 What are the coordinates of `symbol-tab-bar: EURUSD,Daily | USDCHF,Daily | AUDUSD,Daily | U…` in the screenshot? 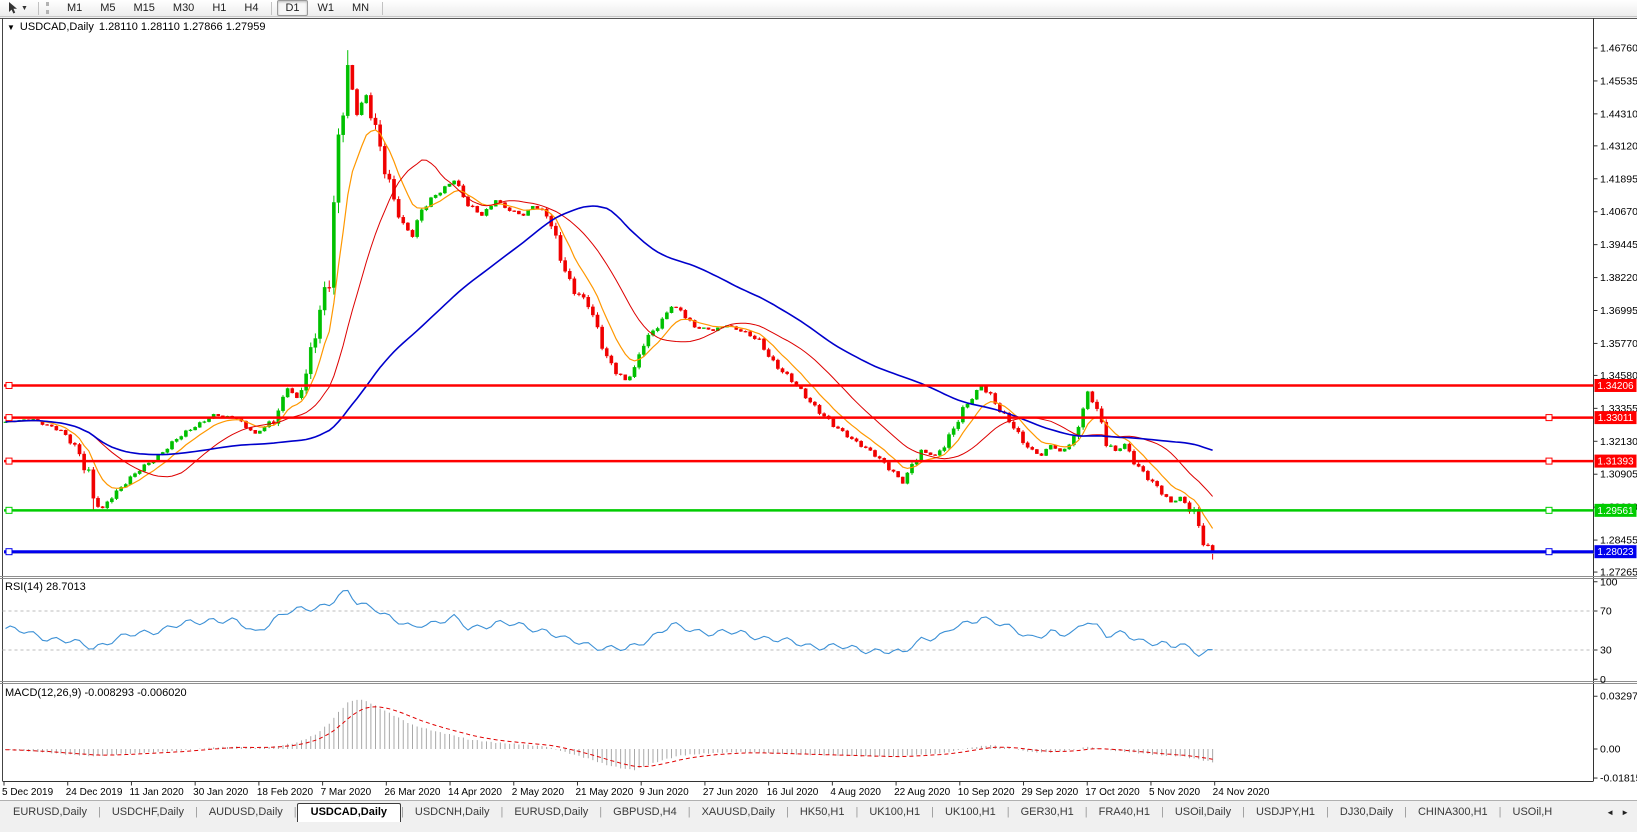 It's located at (818, 811).